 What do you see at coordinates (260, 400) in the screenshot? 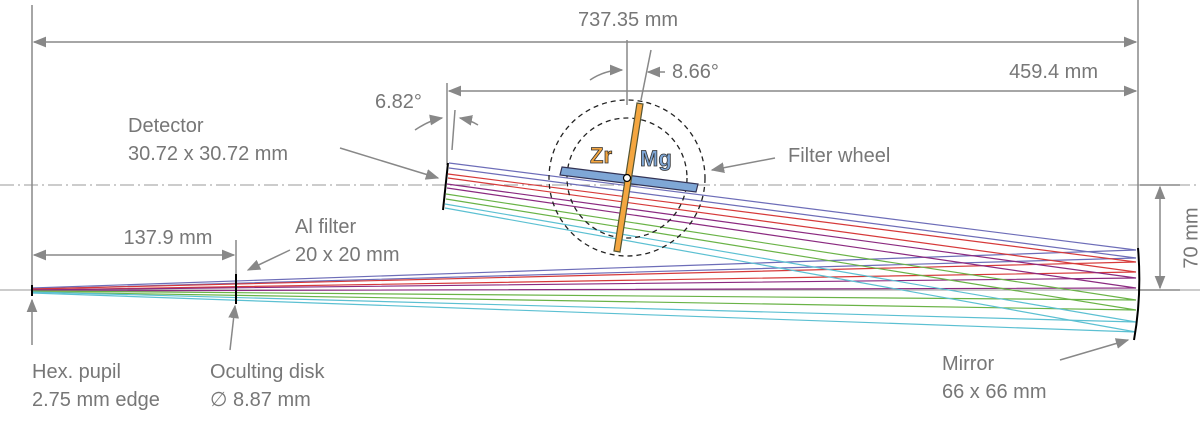
I see `component-label: ∅ 8.87 mm` at bounding box center [260, 400].